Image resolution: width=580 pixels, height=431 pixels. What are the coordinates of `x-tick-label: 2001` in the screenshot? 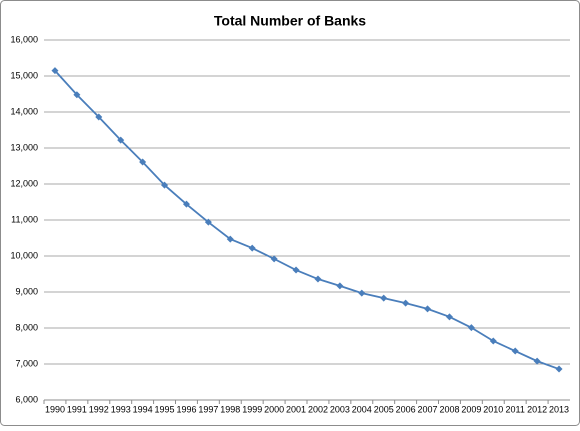 It's located at (296, 409).